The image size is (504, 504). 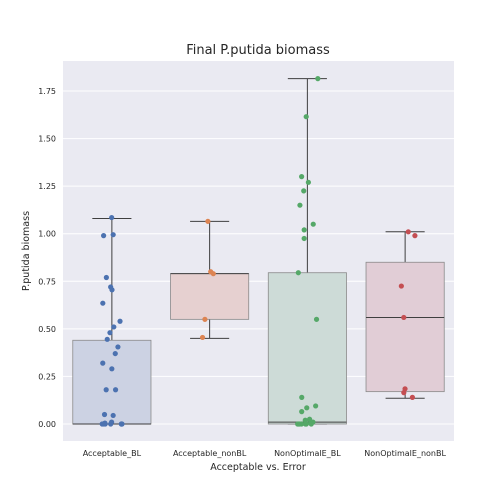 What do you see at coordinates (210, 453) in the screenshot?
I see `x-tick-label: Acceptable_nonBL` at bounding box center [210, 453].